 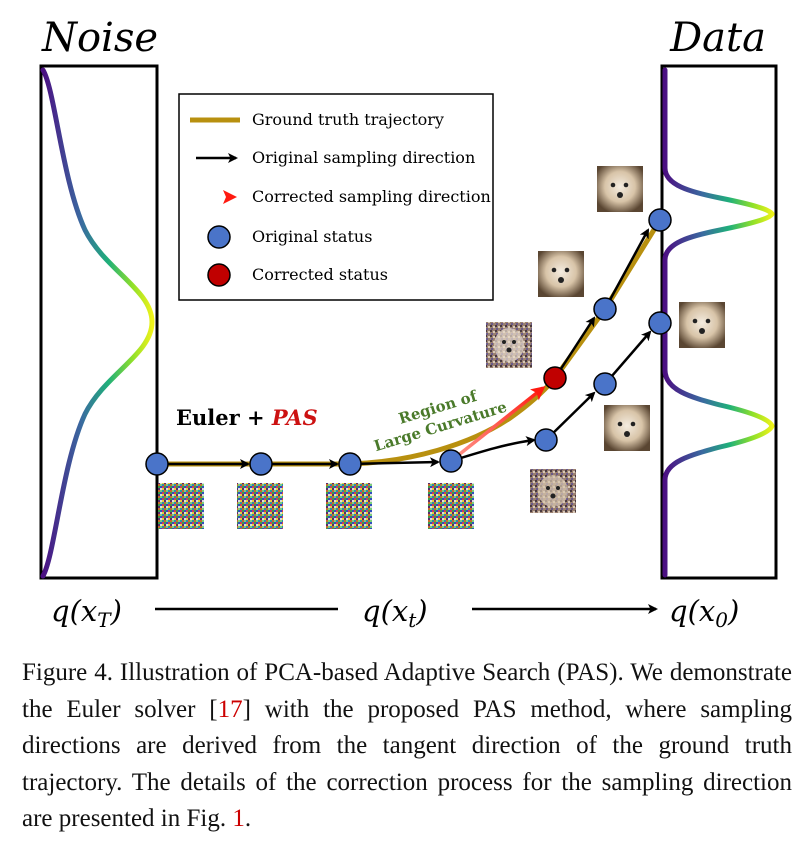 What do you see at coordinates (224, 417) in the screenshot?
I see `method-prefix: Euler +` at bounding box center [224, 417].